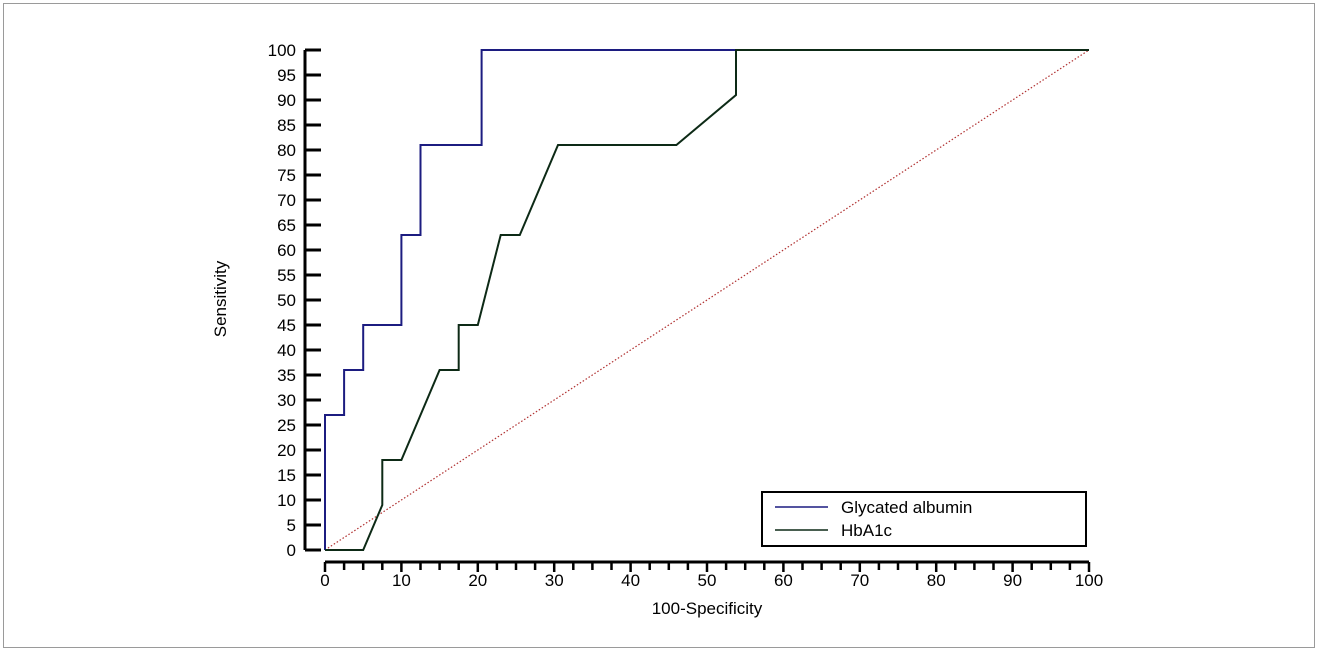  What do you see at coordinates (286, 500) in the screenshot?
I see `y-tick-label: 10` at bounding box center [286, 500].